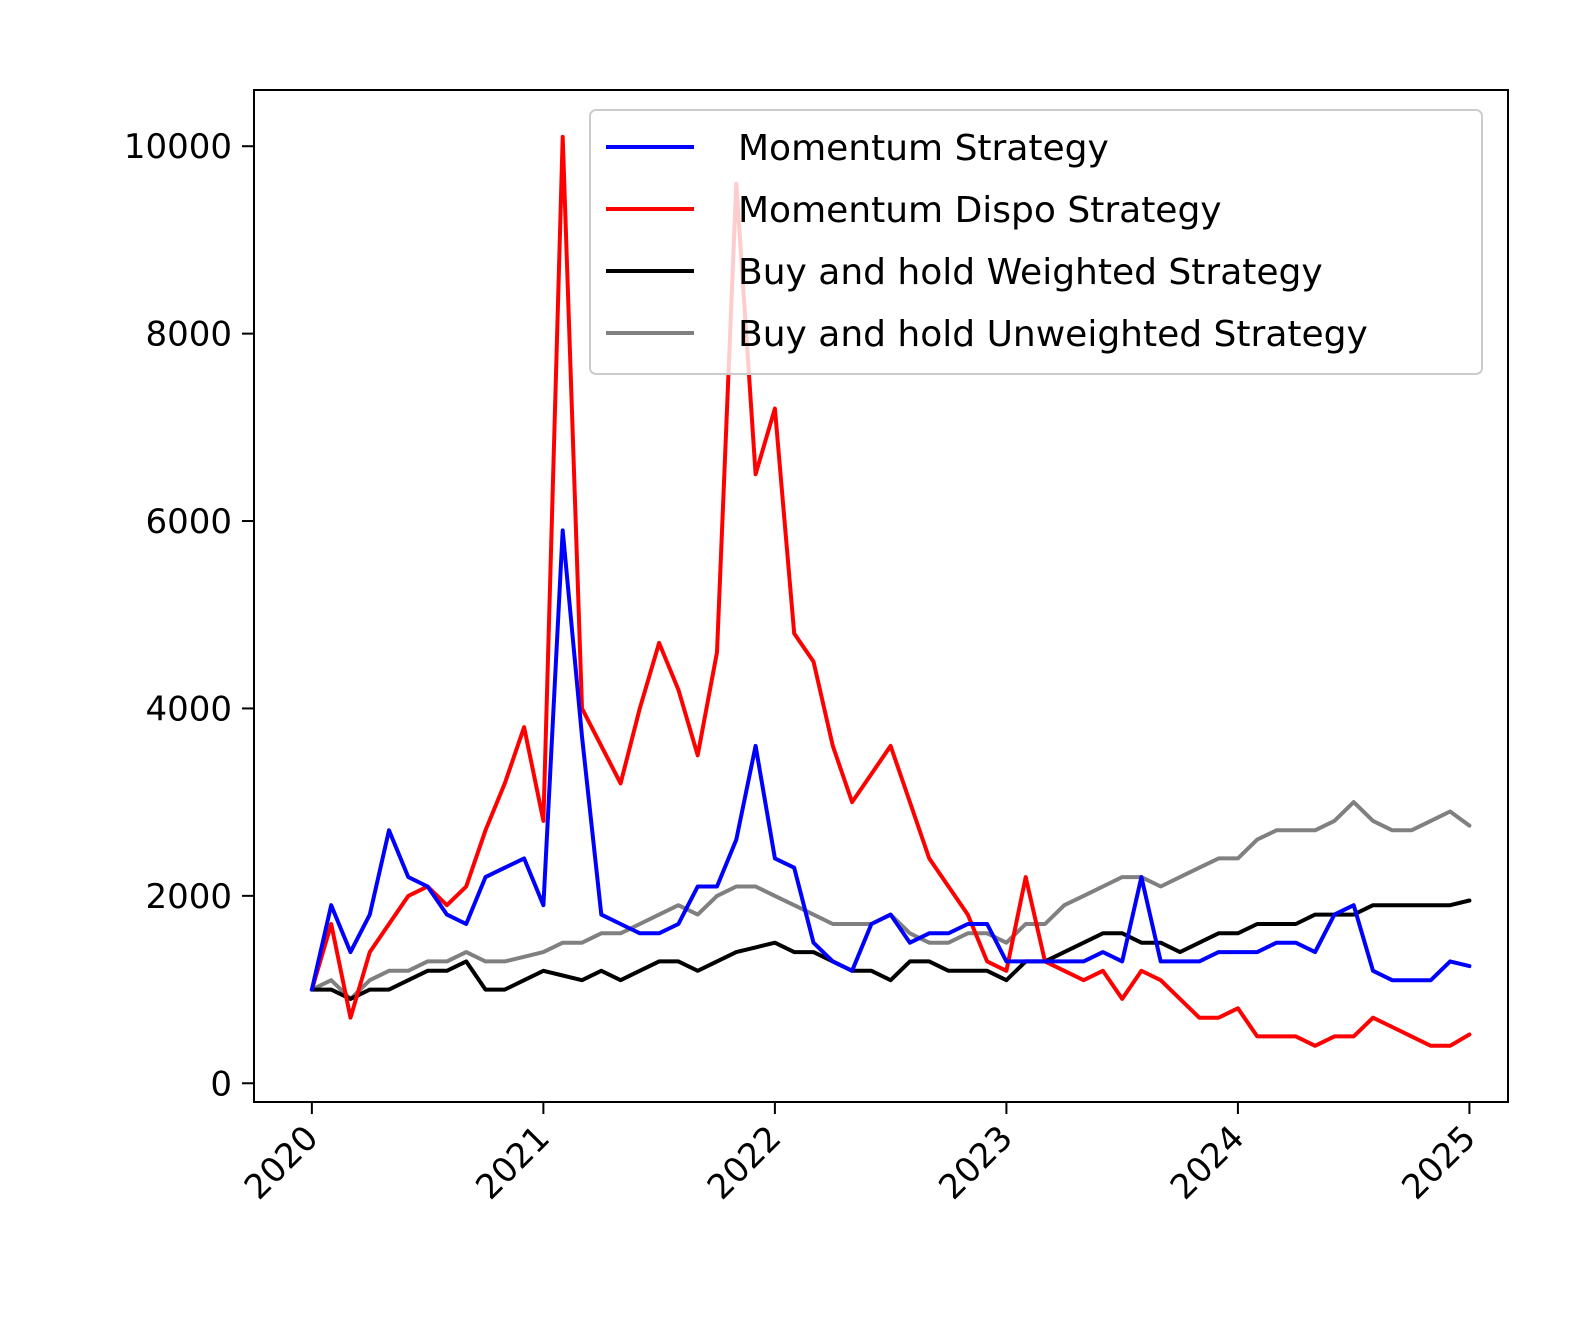 The height and width of the screenshot is (1321, 1588). Describe the element at coordinates (188, 335) in the screenshot. I see `y-tick-label: 8000` at that location.